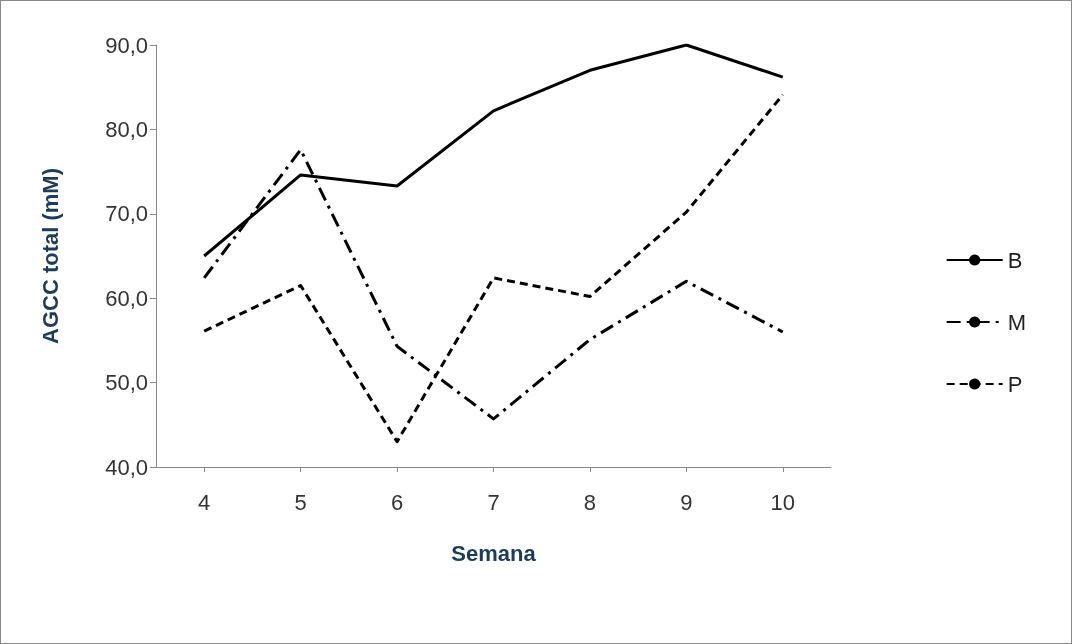 The image size is (1072, 644). Describe the element at coordinates (686, 502) in the screenshot. I see `x-tick-label: 9` at that location.